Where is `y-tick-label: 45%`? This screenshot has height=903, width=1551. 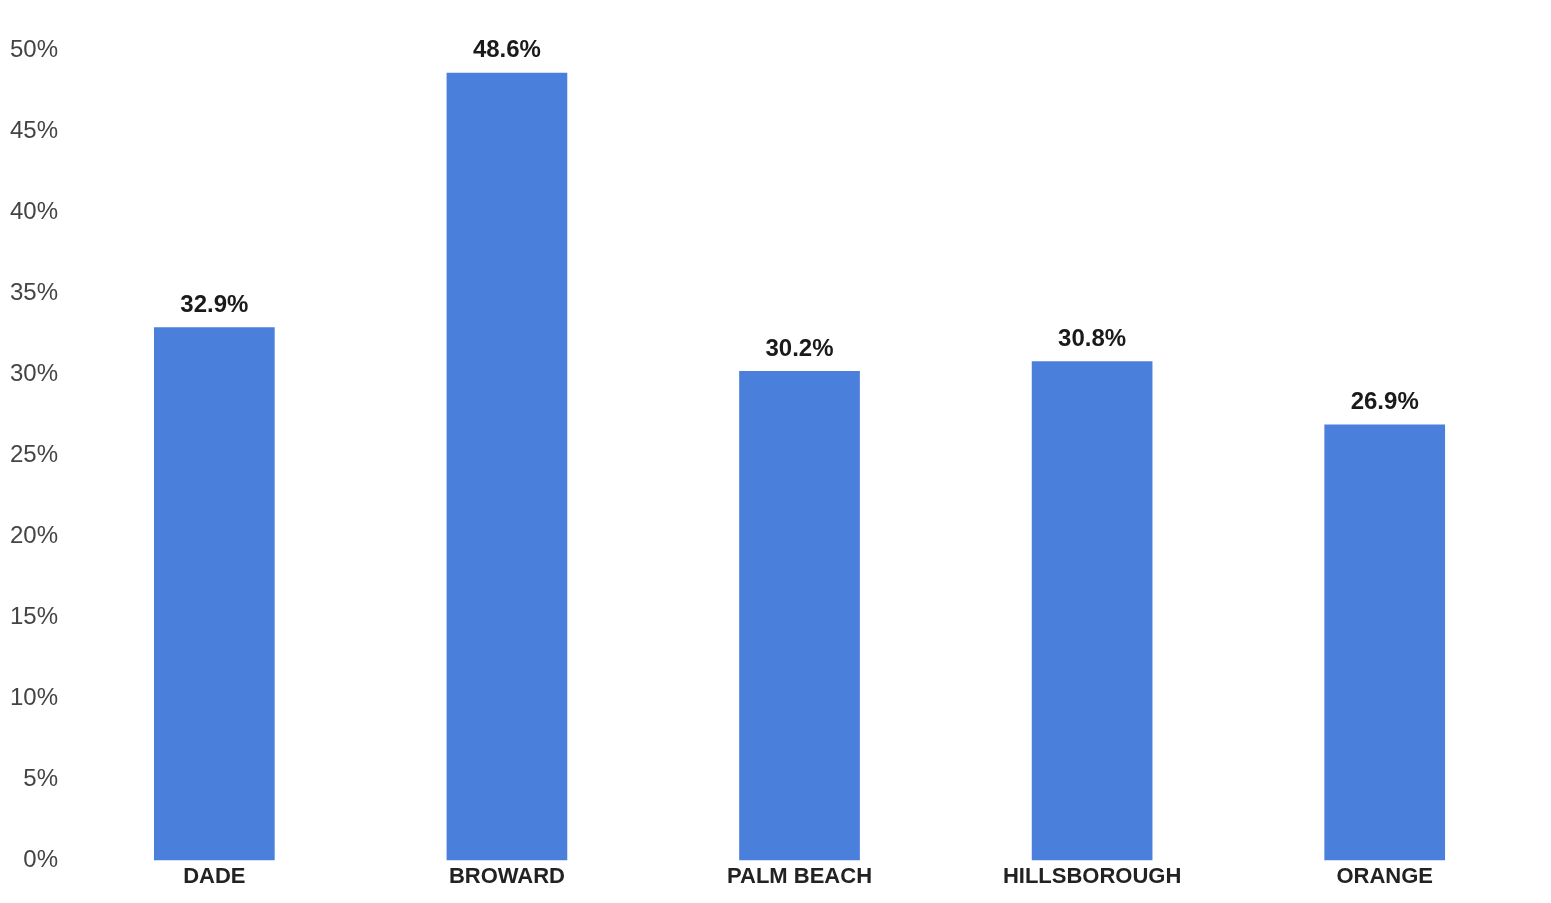 y-tick-label: 45% is located at coordinates (34, 129).